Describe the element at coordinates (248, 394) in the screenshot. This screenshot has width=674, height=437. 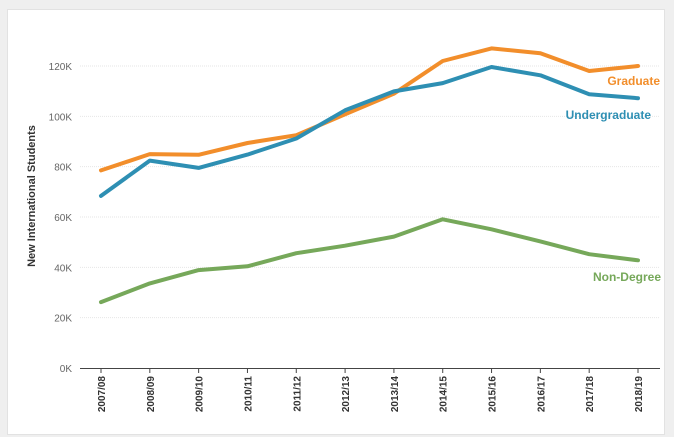
I see `x-tick-label: 2010/11` at that location.